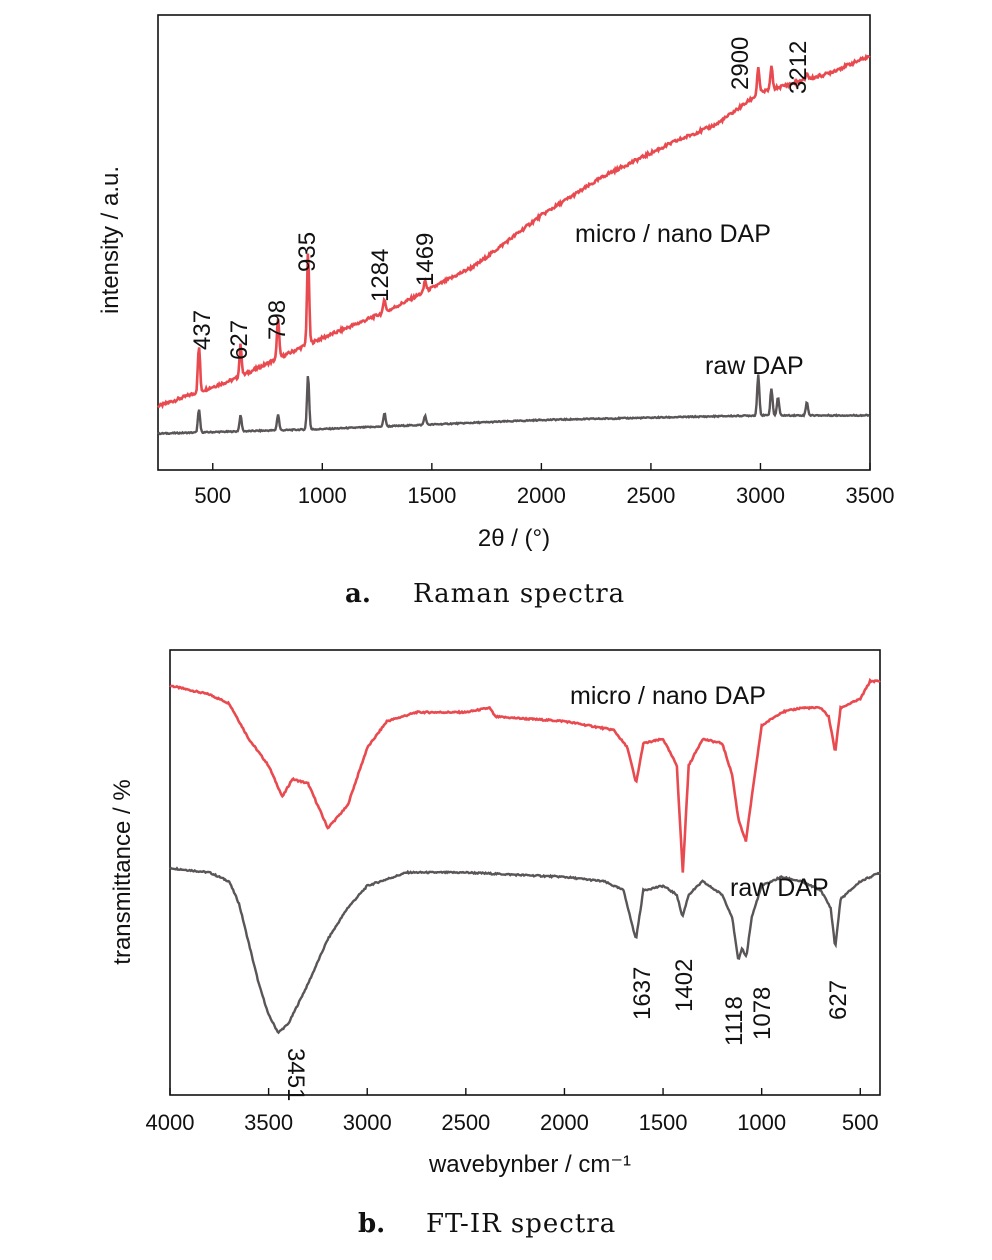 The width and height of the screenshot is (992, 1260). What do you see at coordinates (512, 1111) in the screenshot?
I see `ftir-x-ticks: 4000 3500 3000 2500 2000 1500 1000 500` at bounding box center [512, 1111].